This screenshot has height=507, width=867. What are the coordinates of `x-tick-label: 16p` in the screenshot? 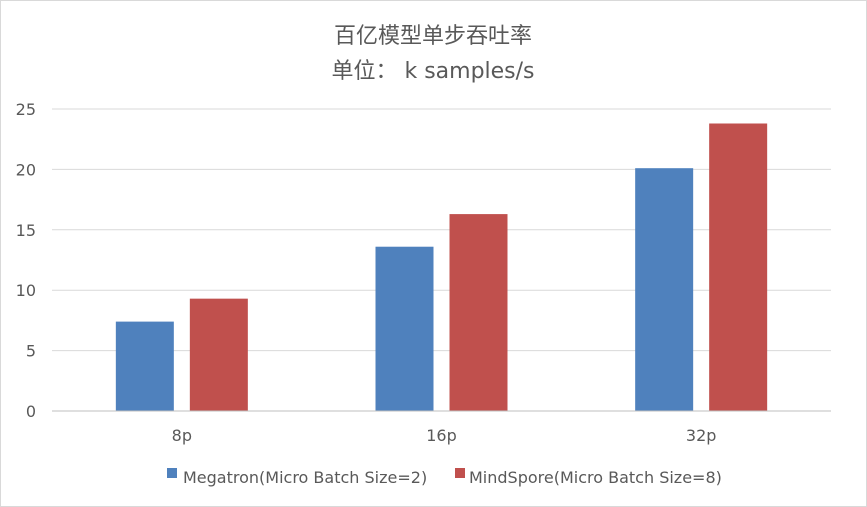 It's located at (441, 435).